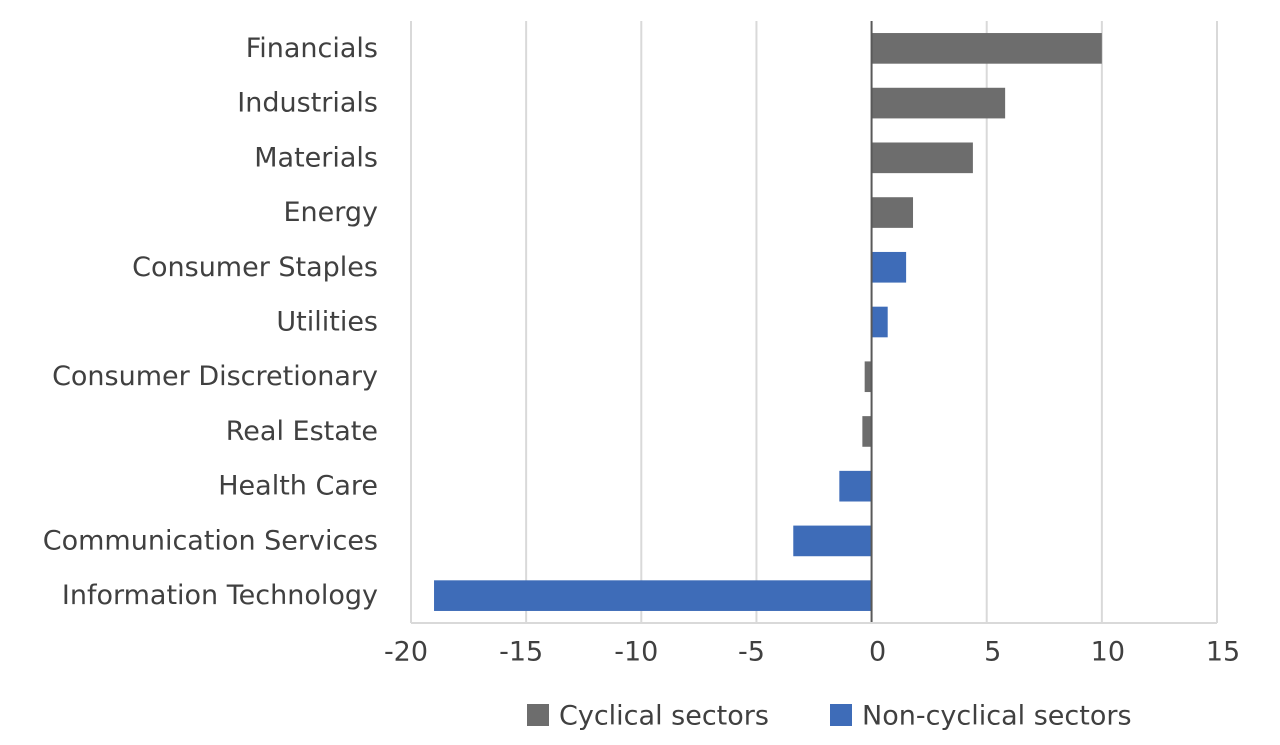 The image size is (1280, 745). What do you see at coordinates (220, 595) in the screenshot?
I see `category-label: Information Technology` at bounding box center [220, 595].